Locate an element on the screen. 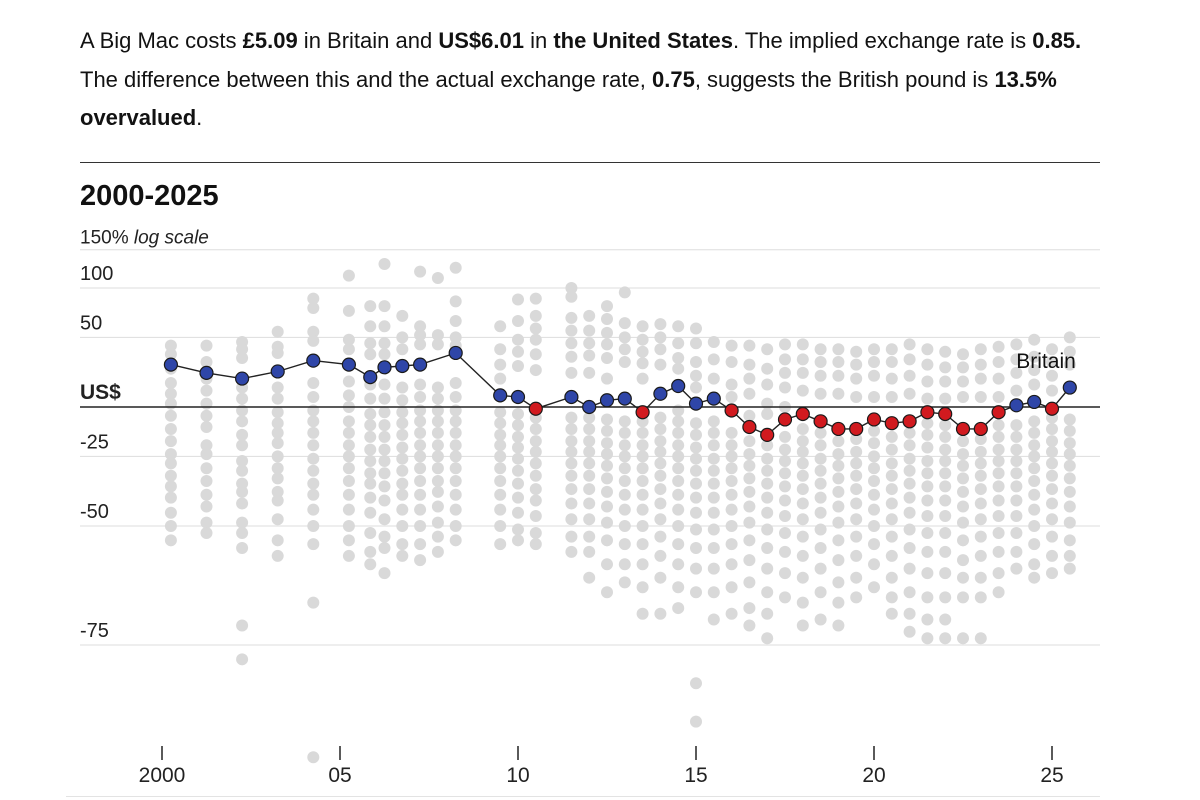 The image size is (1200, 800). intro-part: A Big Mac costs is located at coordinates (161, 40).